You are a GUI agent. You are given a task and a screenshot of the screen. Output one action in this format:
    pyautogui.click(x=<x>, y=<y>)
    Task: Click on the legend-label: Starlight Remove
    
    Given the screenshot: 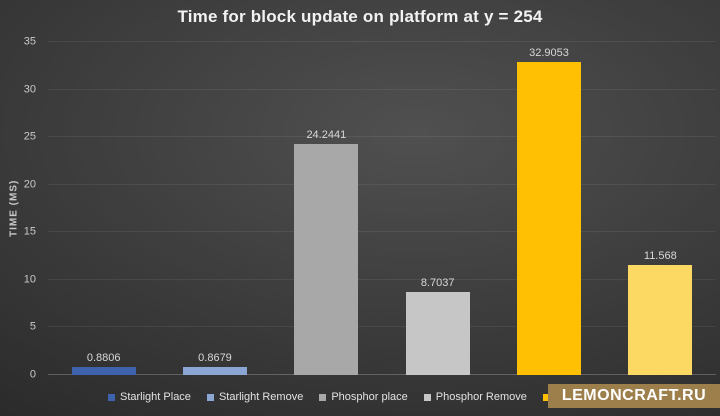 What is the action you would take?
    pyautogui.click(x=261, y=397)
    